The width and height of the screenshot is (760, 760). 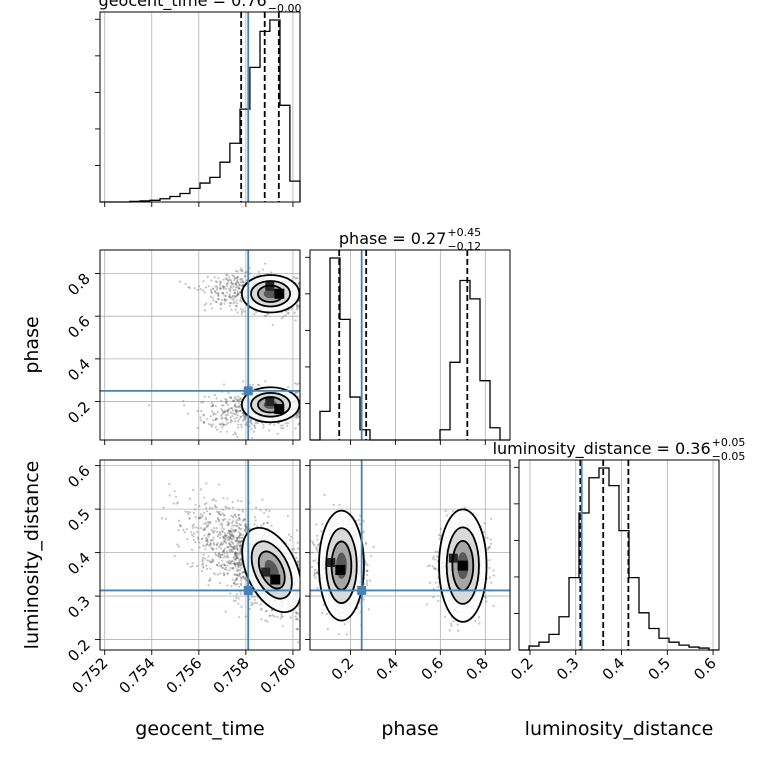 I want to click on title-plus: +0.45, so click(x=464, y=232).